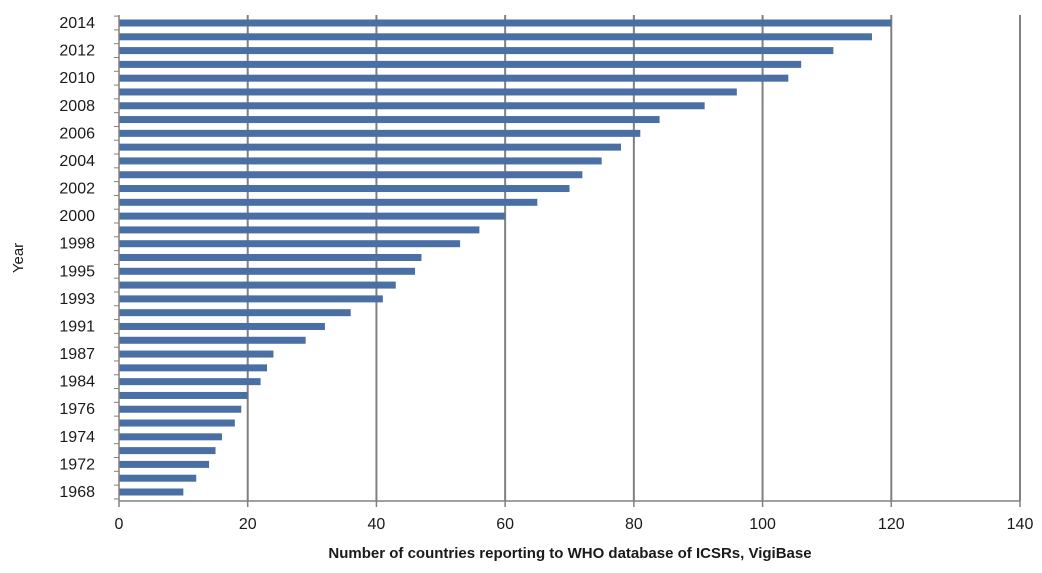  I want to click on bar-2005, so click(370, 147).